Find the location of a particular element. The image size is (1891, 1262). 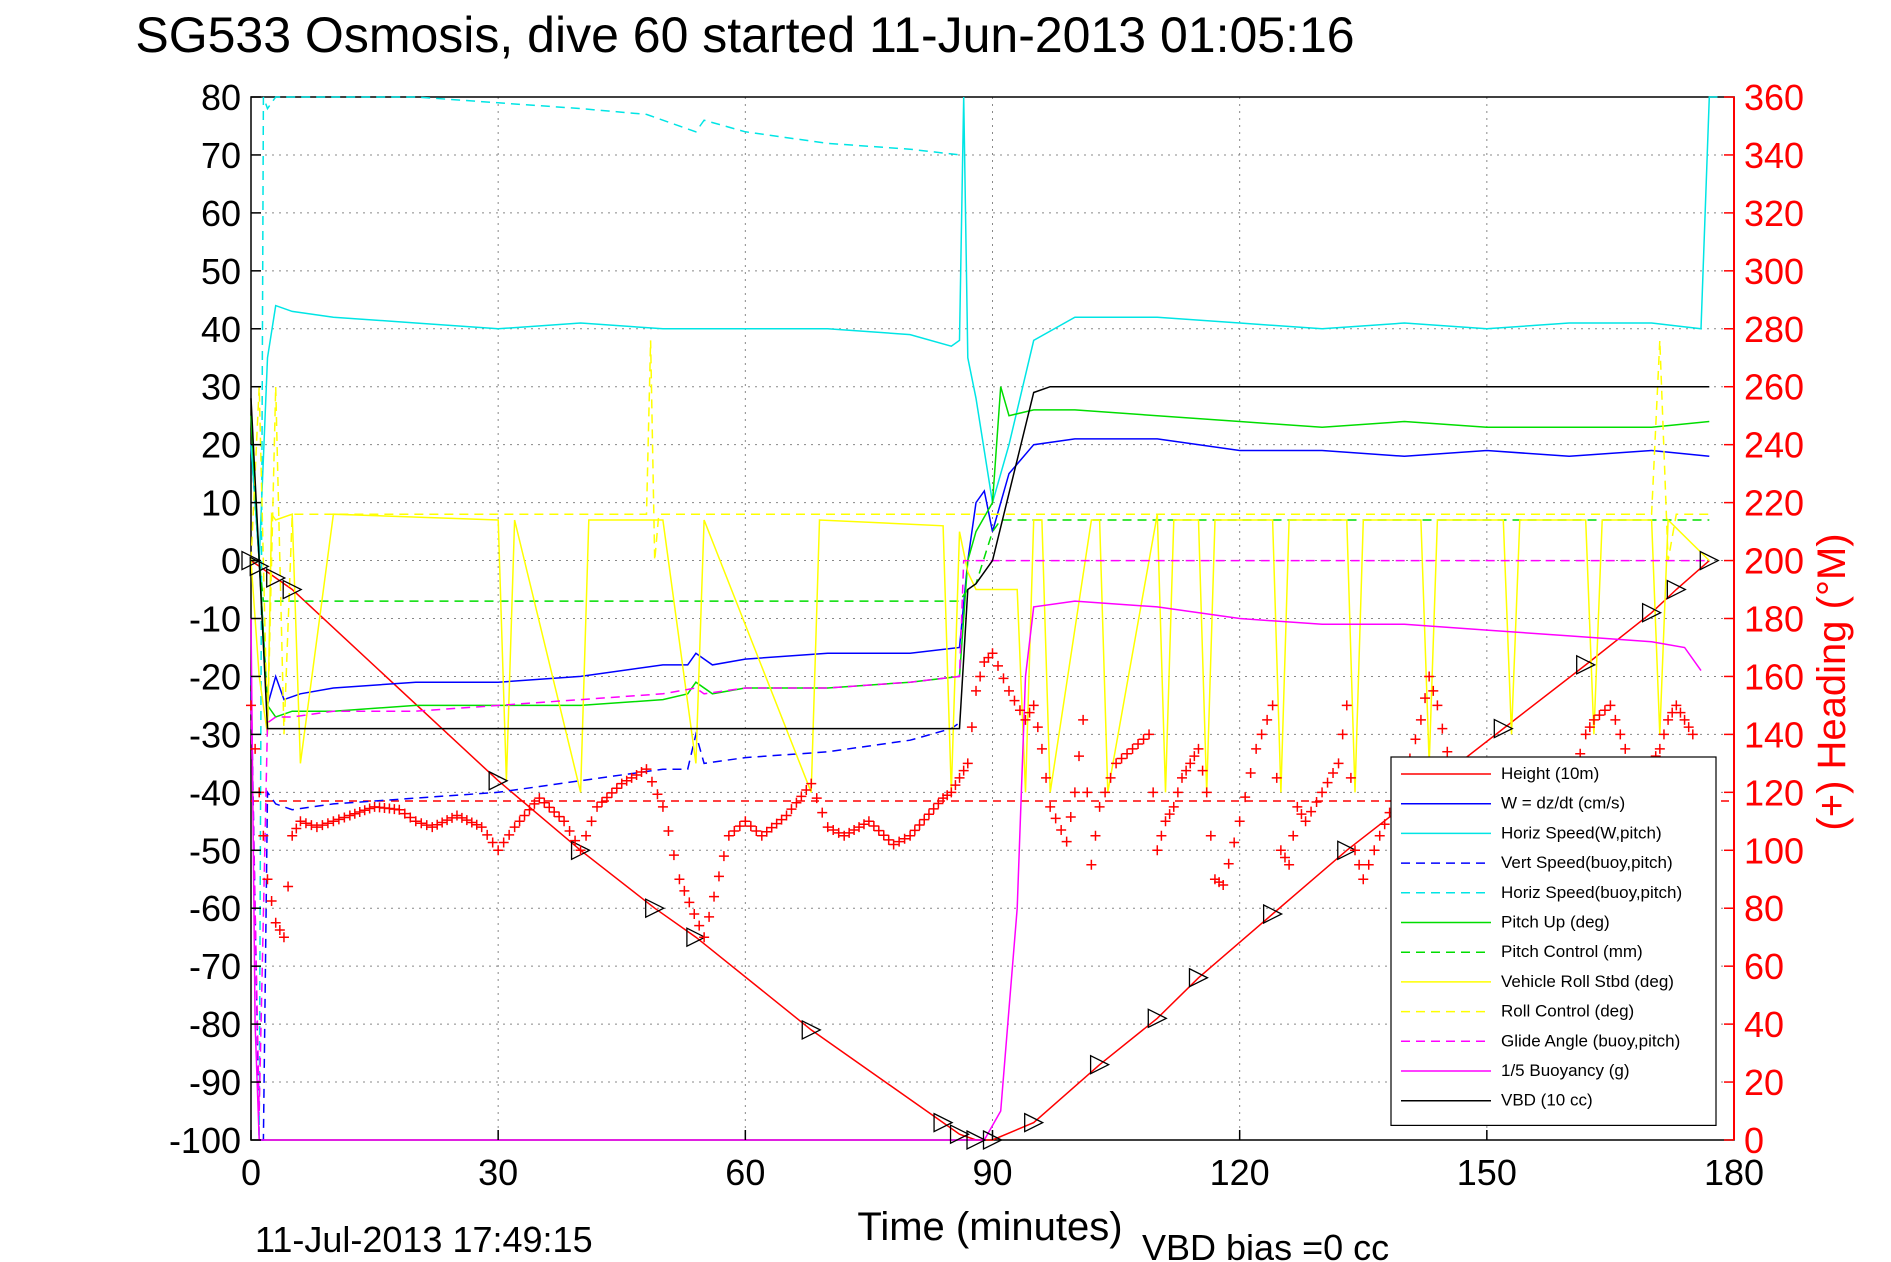

legend-label: Roll Control (deg) is located at coordinates (1567, 1011).